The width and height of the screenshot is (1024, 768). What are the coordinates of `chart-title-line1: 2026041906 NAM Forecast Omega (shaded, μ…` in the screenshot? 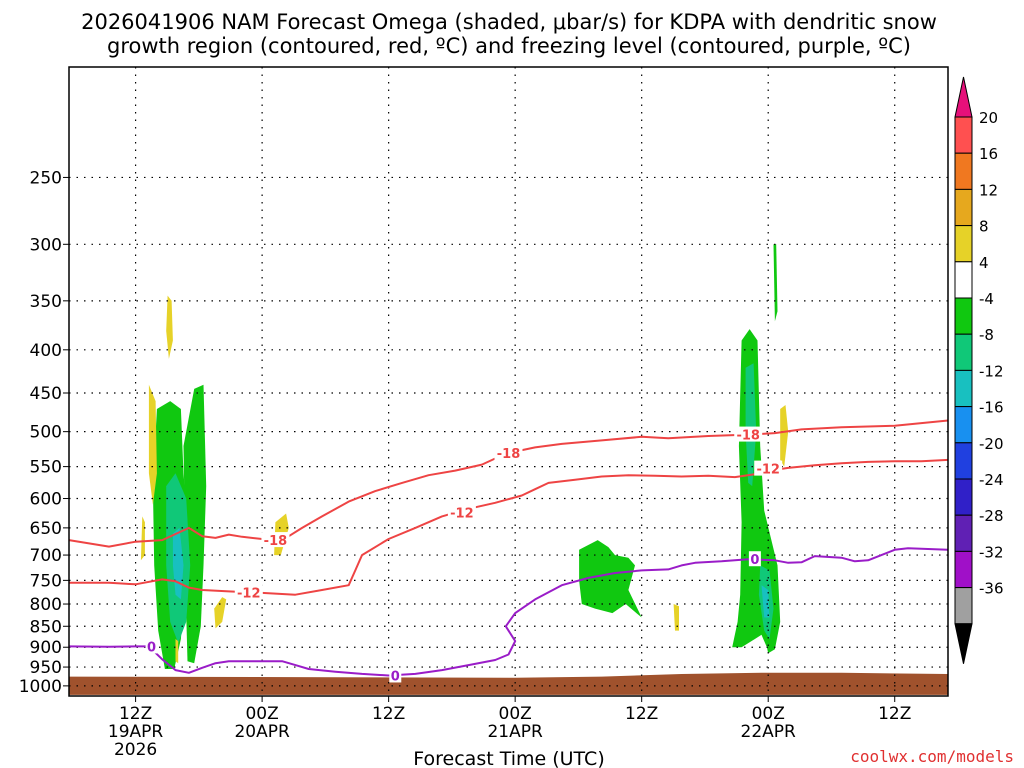 It's located at (509, 22).